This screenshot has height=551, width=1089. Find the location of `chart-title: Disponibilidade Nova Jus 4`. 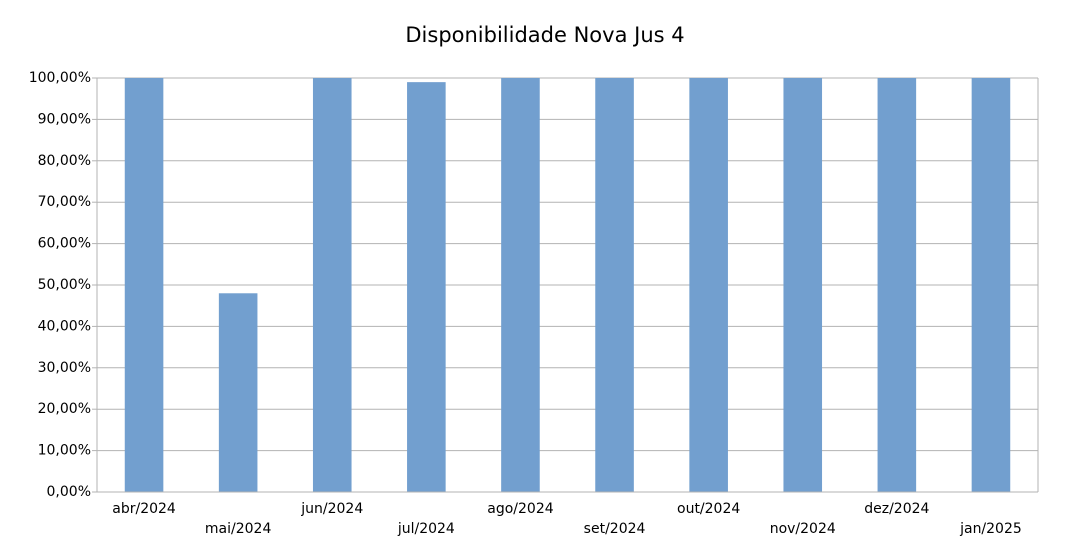

chart-title: Disponibilidade Nova Jus 4 is located at coordinates (544, 35).